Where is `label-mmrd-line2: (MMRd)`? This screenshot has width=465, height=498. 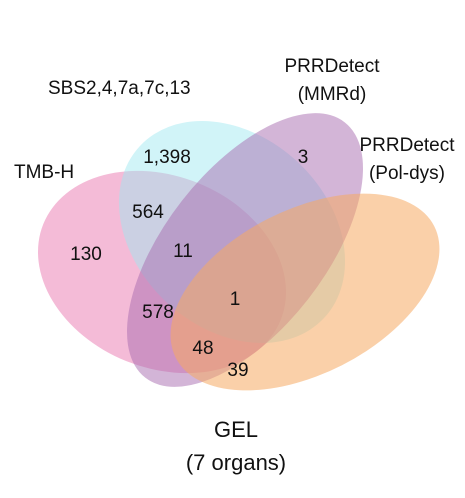 label-mmrd-line2: (MMRd) is located at coordinates (332, 94).